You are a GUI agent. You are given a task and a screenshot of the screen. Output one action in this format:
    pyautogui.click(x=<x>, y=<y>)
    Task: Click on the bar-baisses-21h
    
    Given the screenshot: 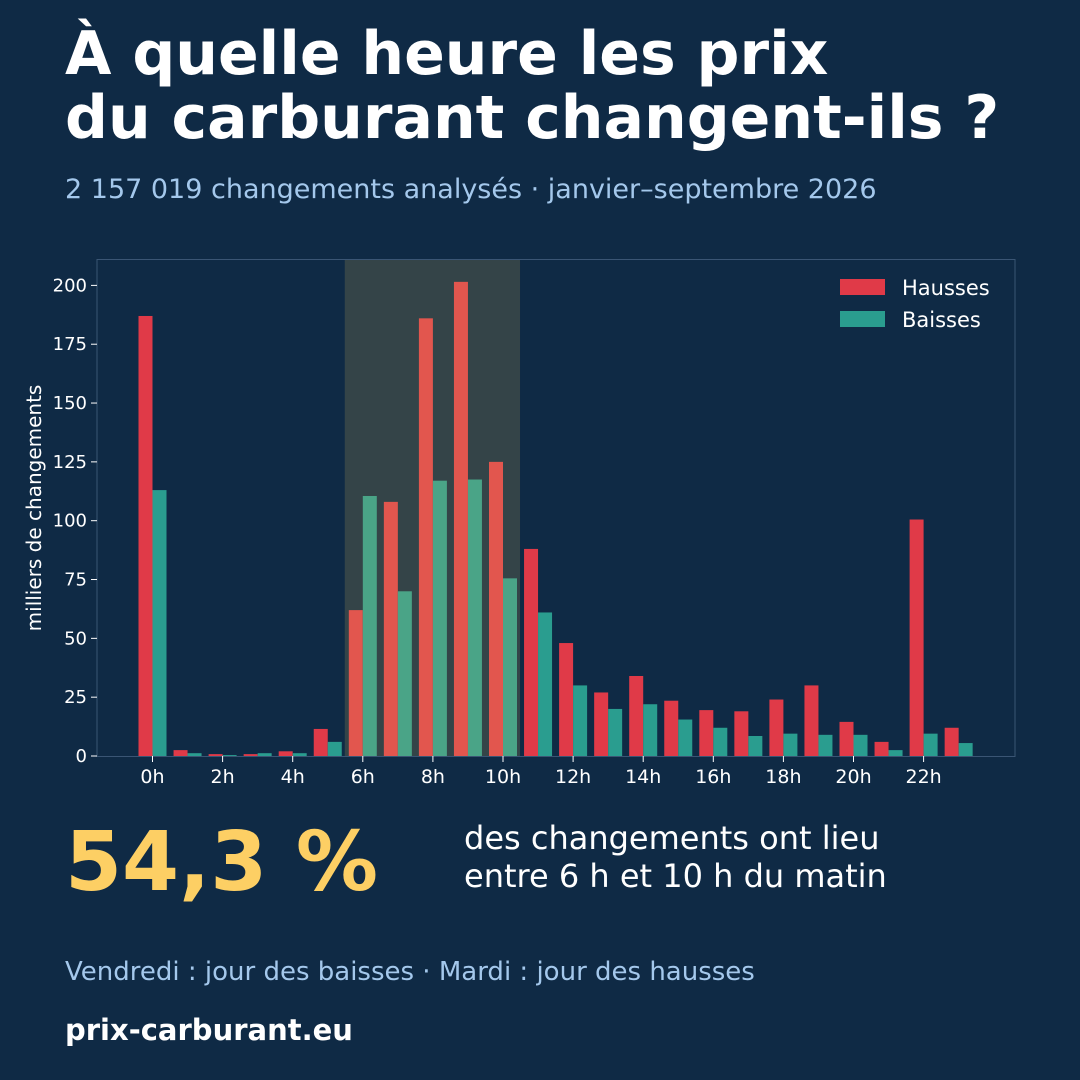 What is the action you would take?
    pyautogui.click(x=895, y=753)
    